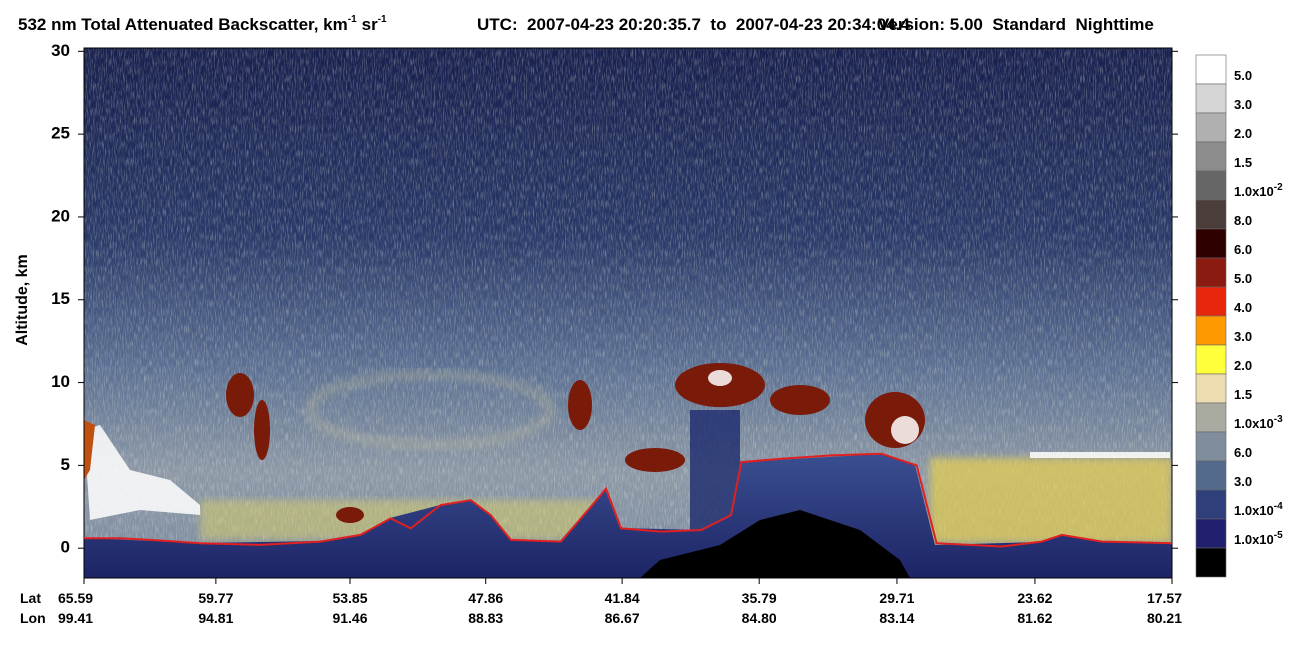 This screenshot has height=672, width=1300. Describe the element at coordinates (65, 464) in the screenshot. I see `y-tick-label: 5` at that location.